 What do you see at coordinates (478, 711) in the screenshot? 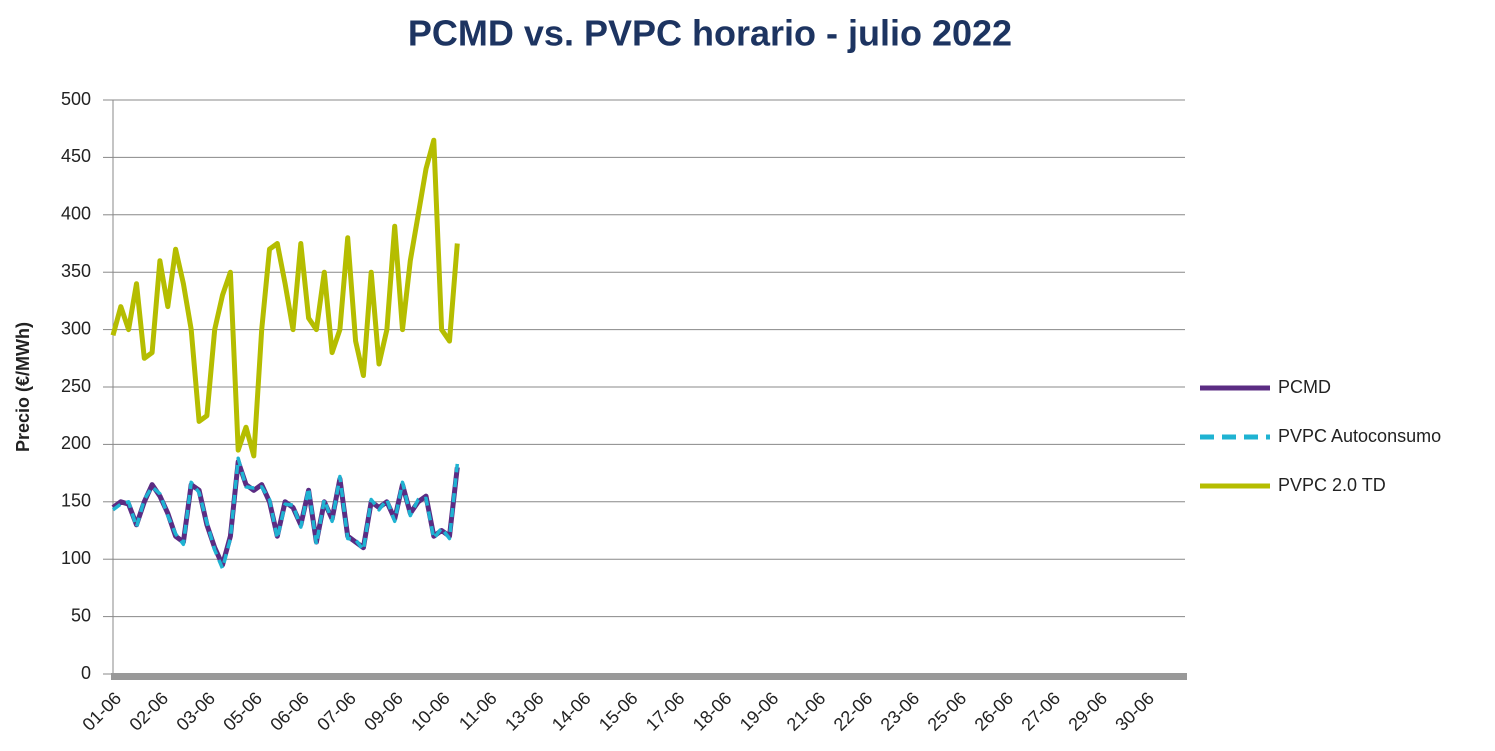
I see `x-tick-label: 11-06` at bounding box center [478, 711].